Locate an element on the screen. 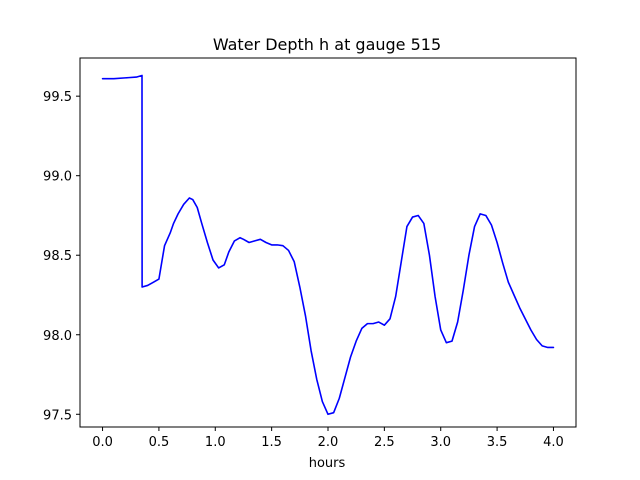 Image resolution: width=640 pixels, height=480 pixels. x-axis-ticks: 0.0 0.5 1.0 1.5 2.0 2.5 3.0 3.5 4.0 is located at coordinates (328, 438).